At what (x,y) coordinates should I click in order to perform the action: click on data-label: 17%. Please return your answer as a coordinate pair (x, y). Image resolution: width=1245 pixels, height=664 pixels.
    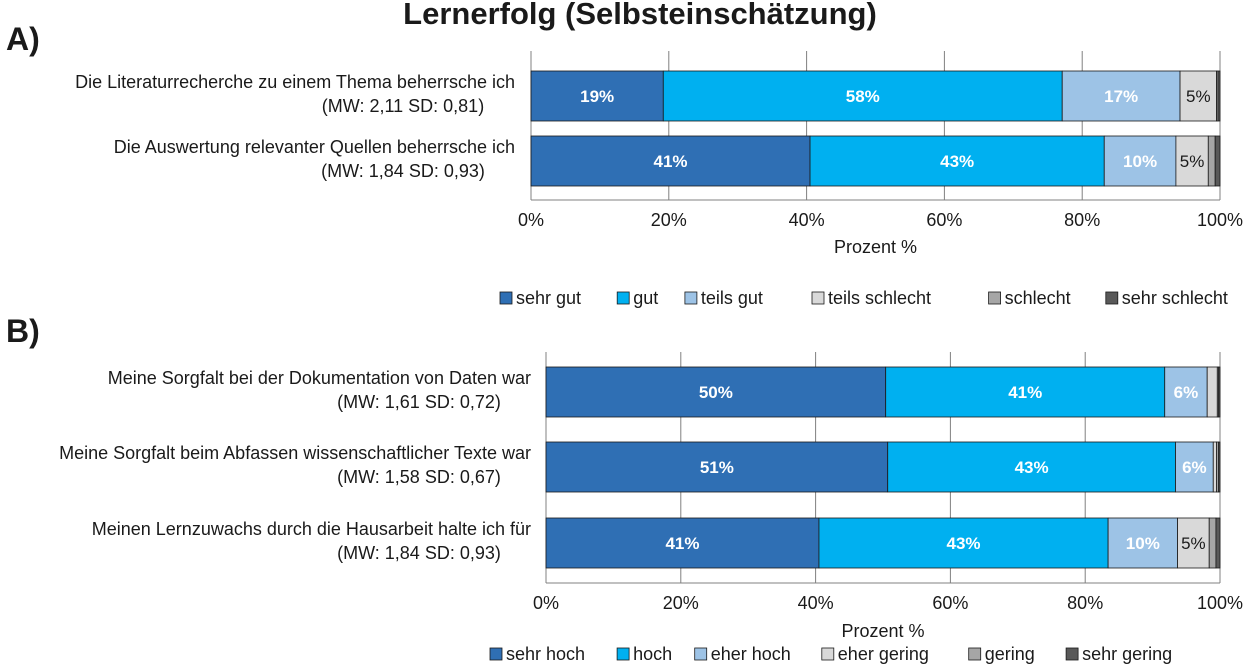
    Looking at the image, I should click on (1121, 96).